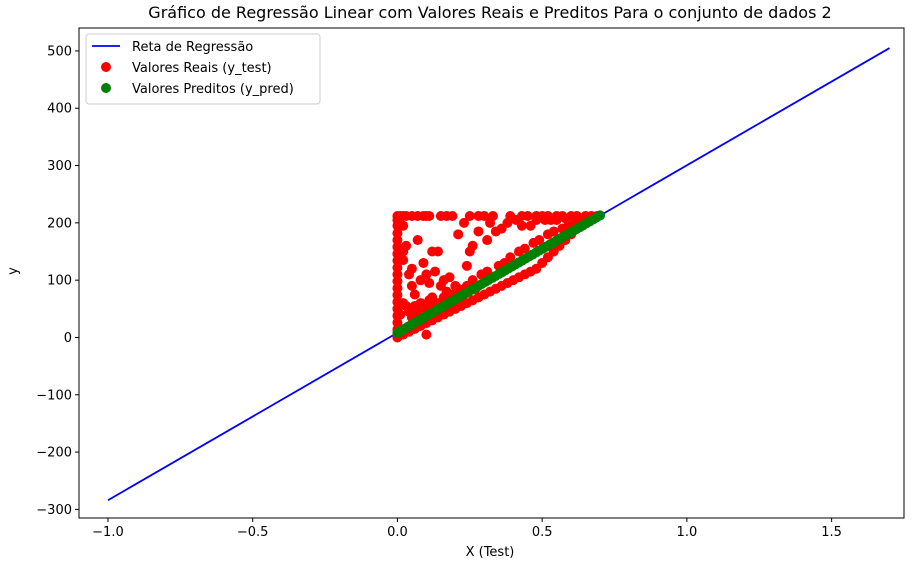 The height and width of the screenshot is (569, 920). I want to click on x-tick-label: 0.0, so click(397, 532).